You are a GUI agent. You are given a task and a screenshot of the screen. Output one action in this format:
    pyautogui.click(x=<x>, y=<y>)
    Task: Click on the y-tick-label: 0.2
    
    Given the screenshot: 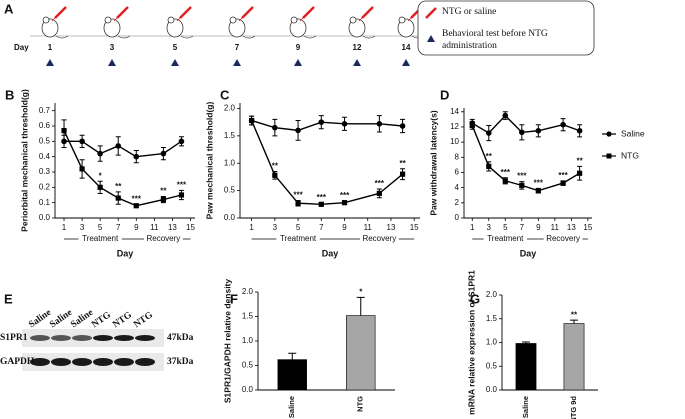 What is the action you would take?
    pyautogui.click(x=45, y=186)
    